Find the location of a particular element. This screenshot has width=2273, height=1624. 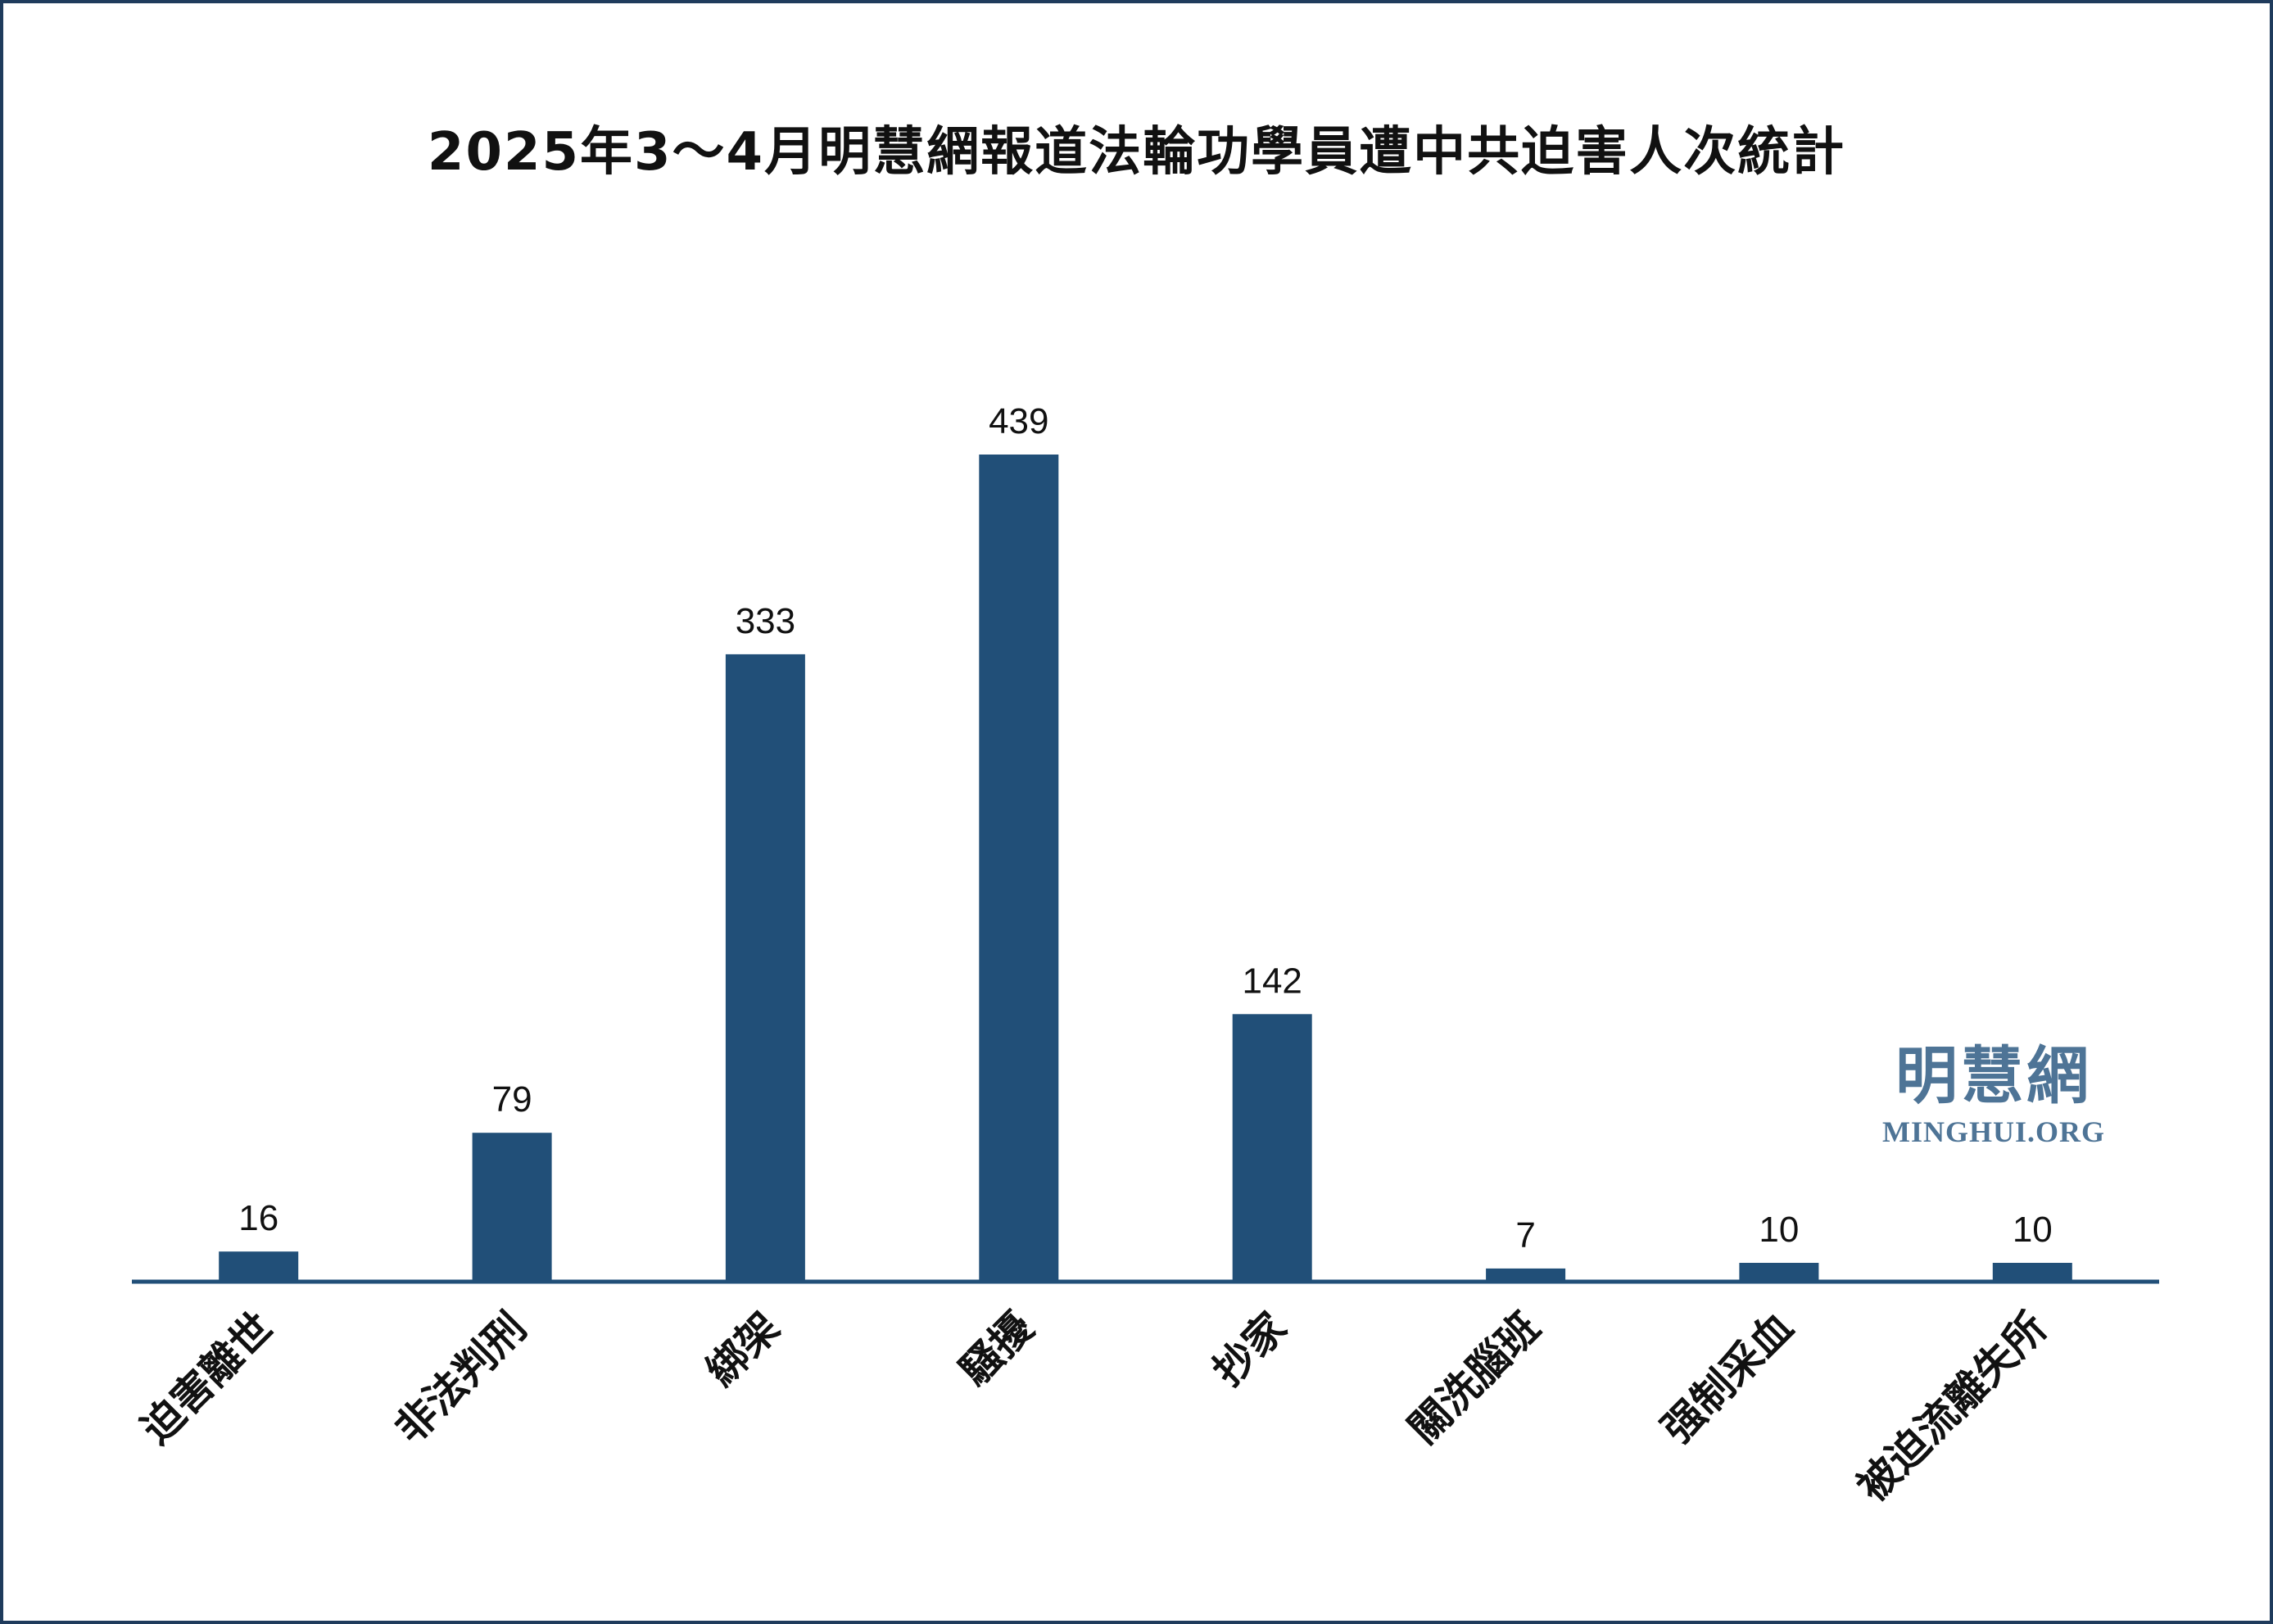

category-label-3: 綁架 is located at coordinates (743, 1349).